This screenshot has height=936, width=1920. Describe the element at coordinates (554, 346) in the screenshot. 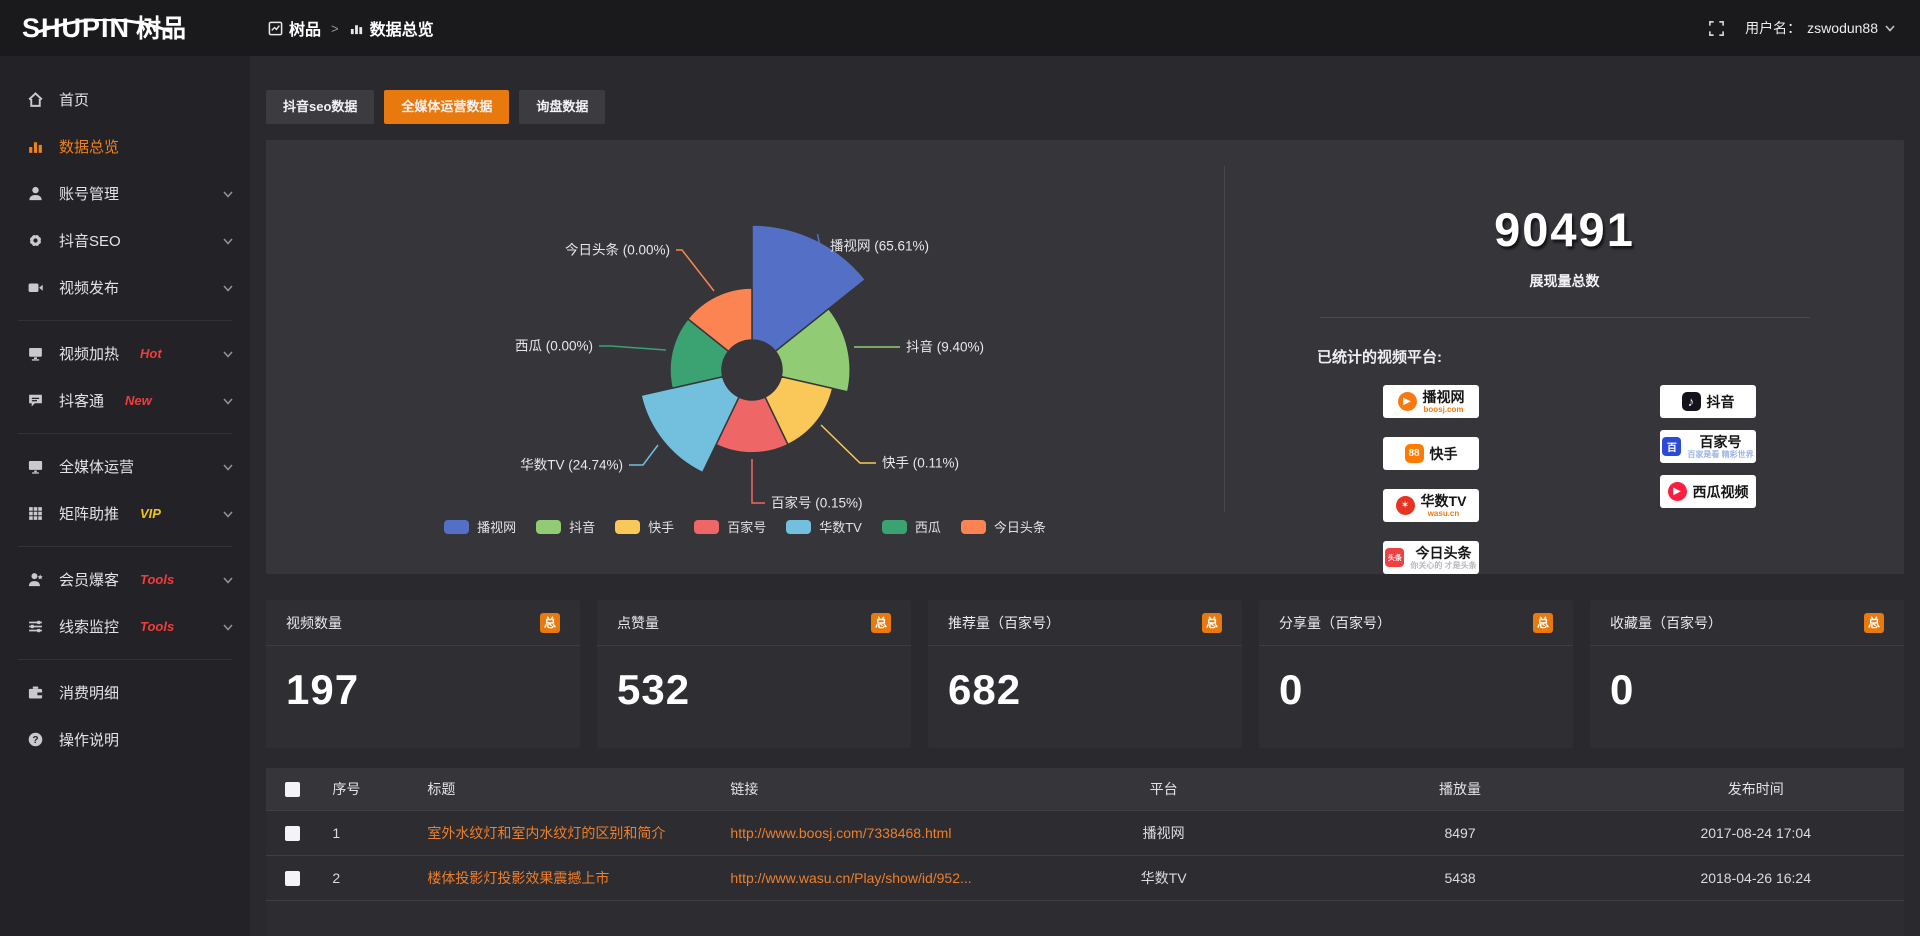

I see `pie-label-西瓜: 西瓜 (0.00%)` at that location.